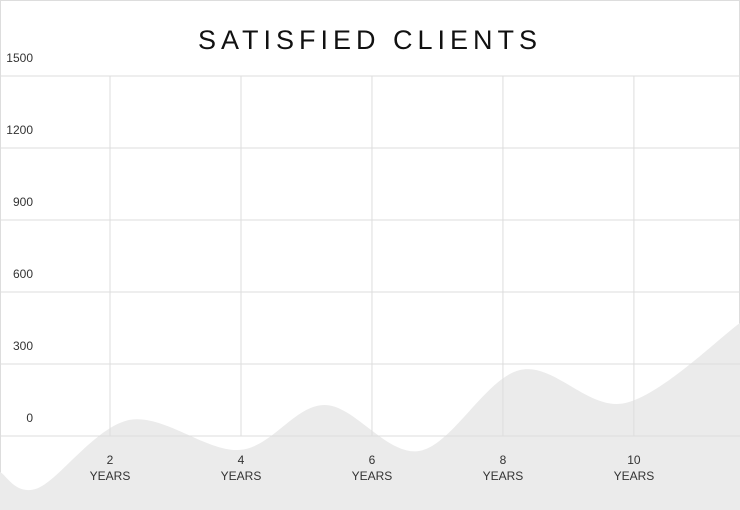 This screenshot has width=740, height=510. I want to click on x-tick-label: 4 YEARS, so click(241, 468).